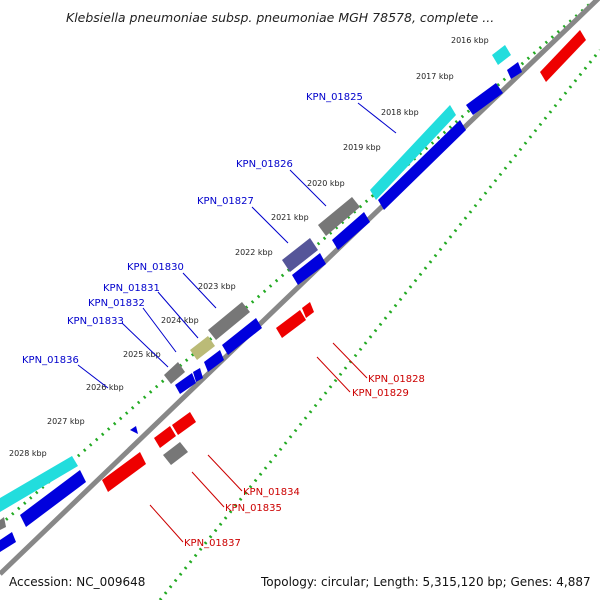  I want to click on purple-feature, so click(300, 255).